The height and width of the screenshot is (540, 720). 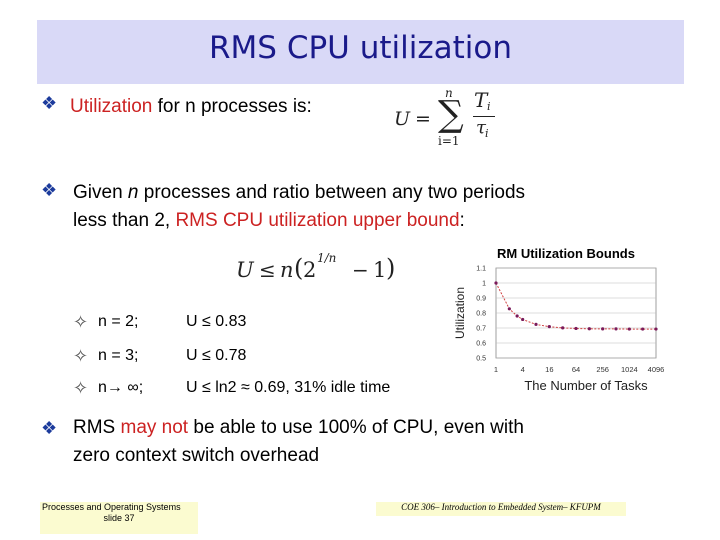 What do you see at coordinates (118, 321) in the screenshot?
I see `case-n2-left: n = 2;` at bounding box center [118, 321].